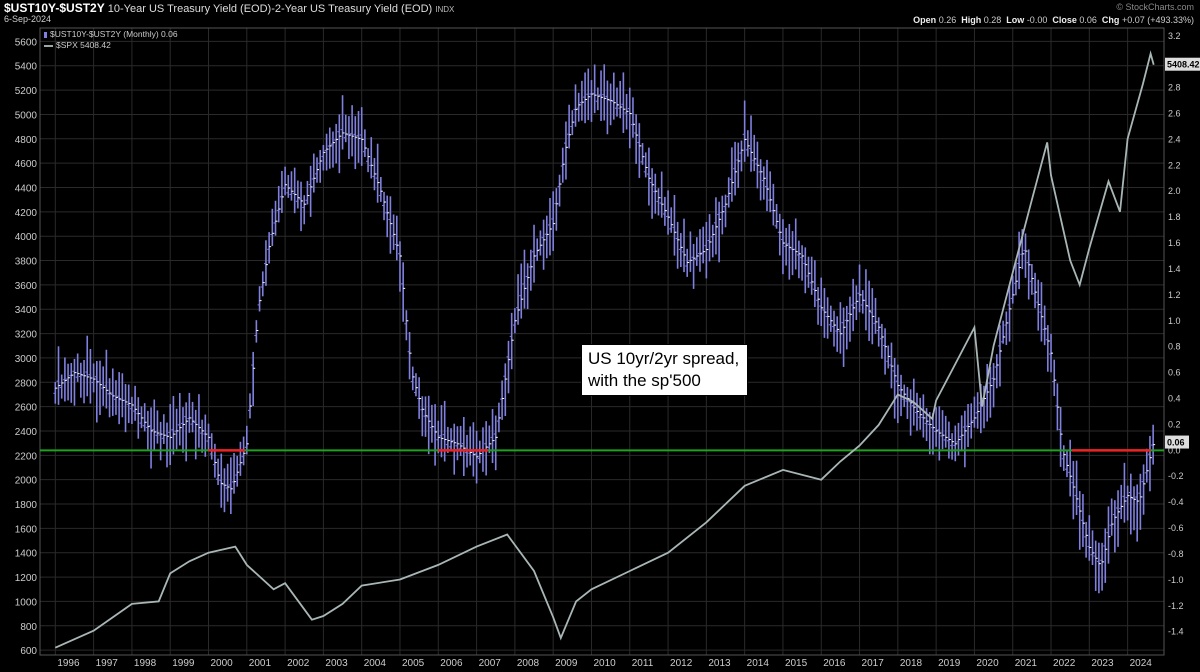 This screenshot has height=672, width=1200. What do you see at coordinates (1176, 632) in the screenshot?
I see `right-tick-label: -1.4` at bounding box center [1176, 632].